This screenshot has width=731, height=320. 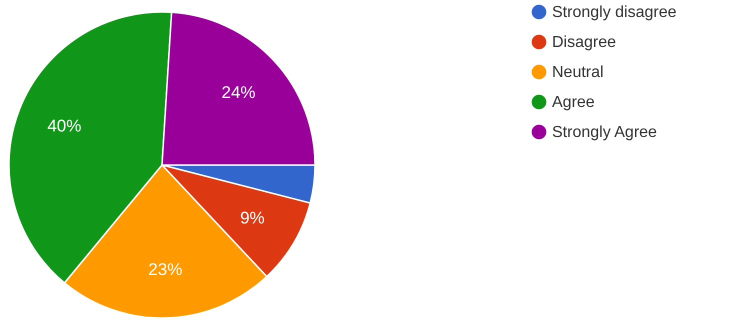 What do you see at coordinates (573, 102) in the screenshot?
I see `legend-label: Agree` at bounding box center [573, 102].